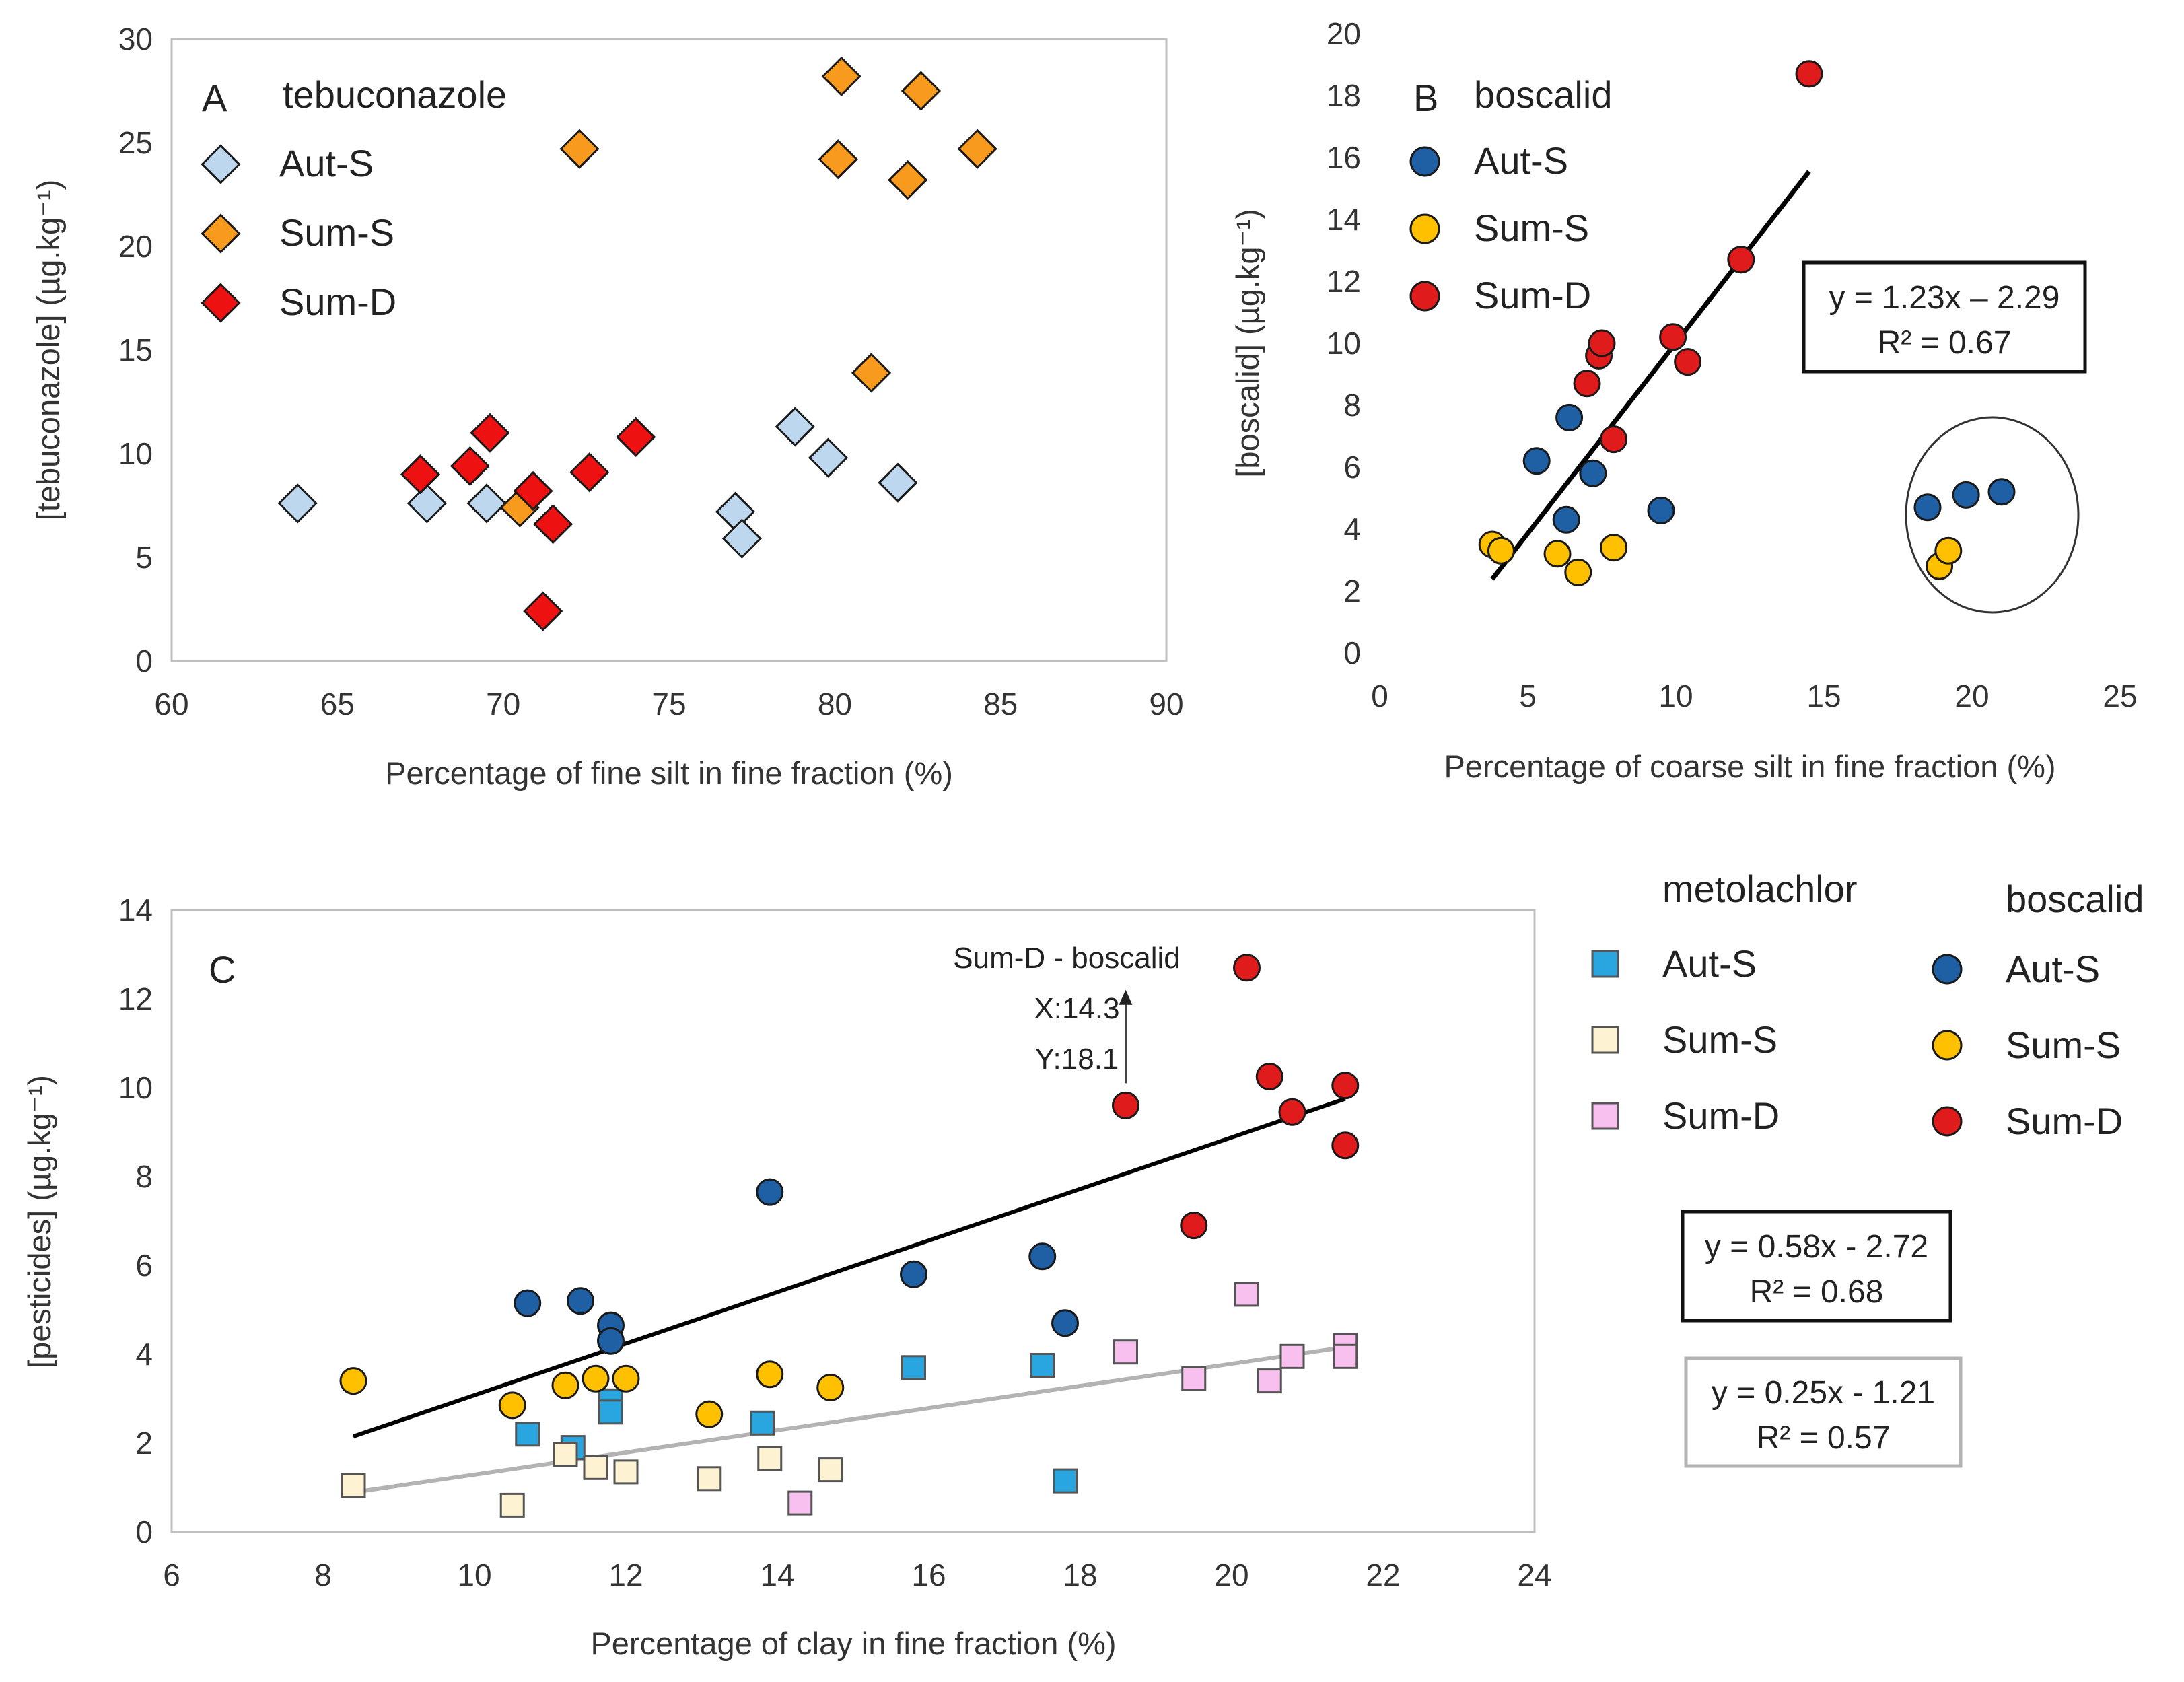 Image resolution: width=2184 pixels, height=1682 pixels. I want to click on panel-a-y-tick-label: 10, so click(135, 454).